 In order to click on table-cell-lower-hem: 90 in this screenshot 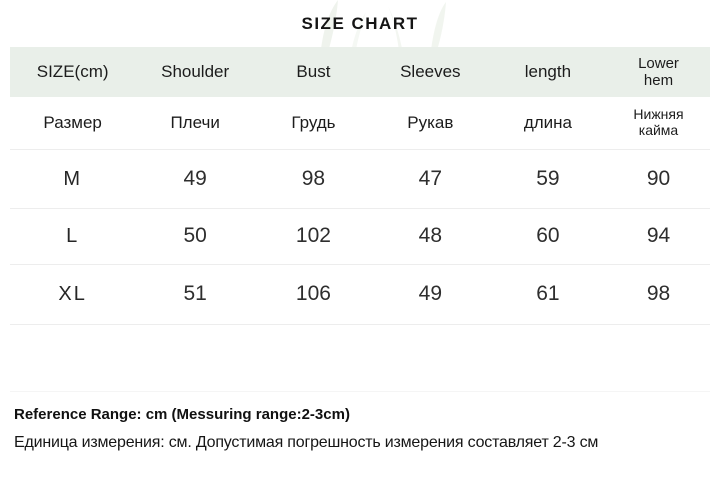, I will do `click(658, 178)`.